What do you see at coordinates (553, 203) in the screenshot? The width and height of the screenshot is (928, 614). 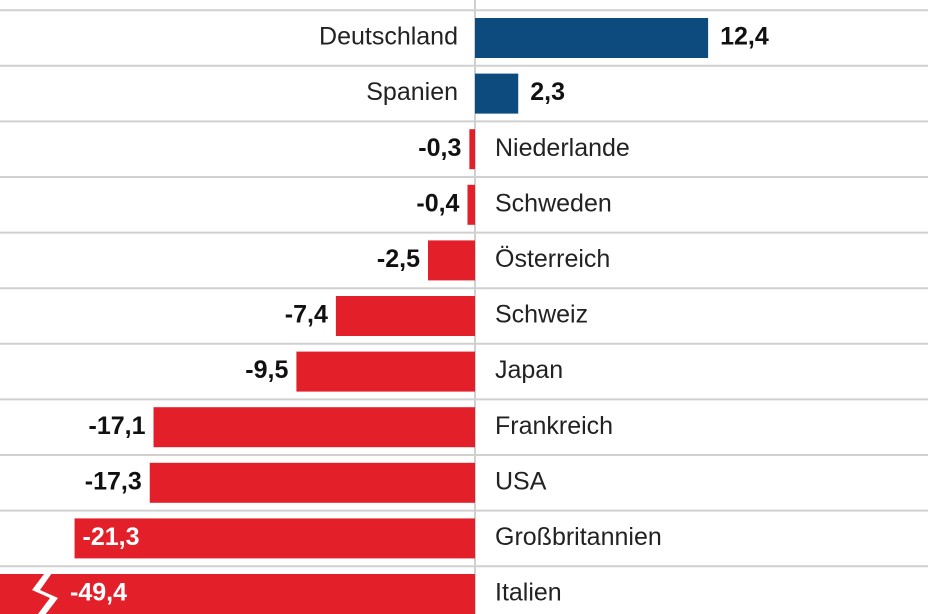 I see `category-label: Schweden` at bounding box center [553, 203].